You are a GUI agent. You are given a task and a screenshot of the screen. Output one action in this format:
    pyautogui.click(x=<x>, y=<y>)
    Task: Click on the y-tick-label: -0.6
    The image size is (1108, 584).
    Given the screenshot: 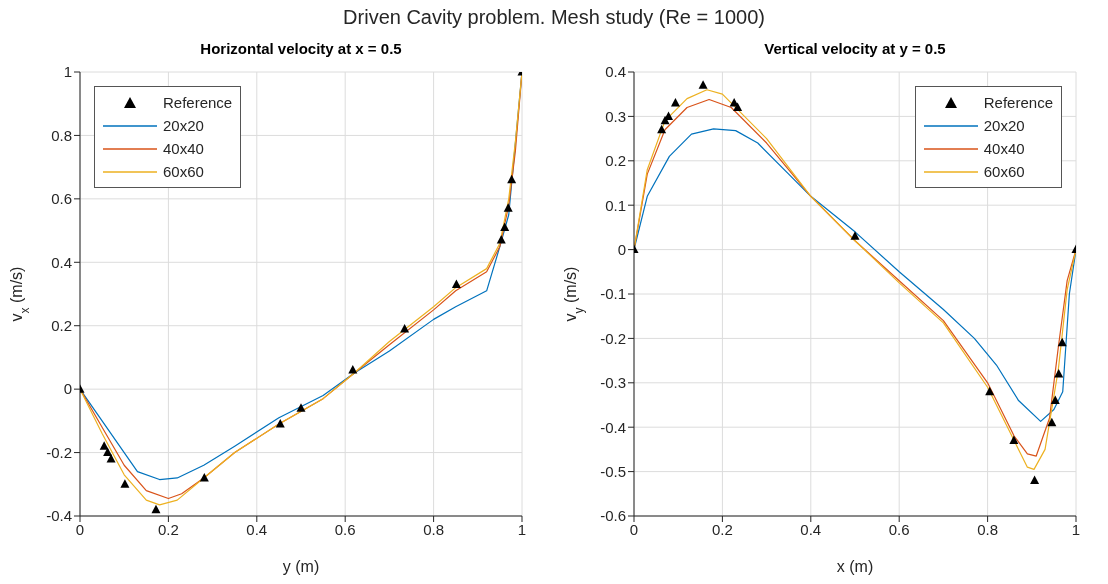 What is the action you would take?
    pyautogui.click(x=613, y=516)
    